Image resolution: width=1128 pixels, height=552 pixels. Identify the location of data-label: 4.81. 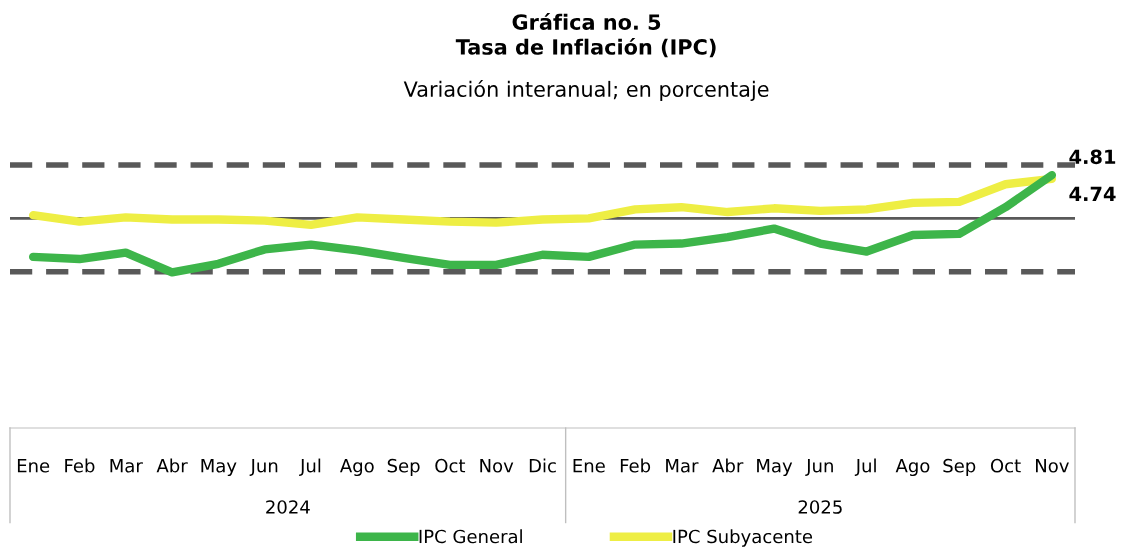
(1092, 157).